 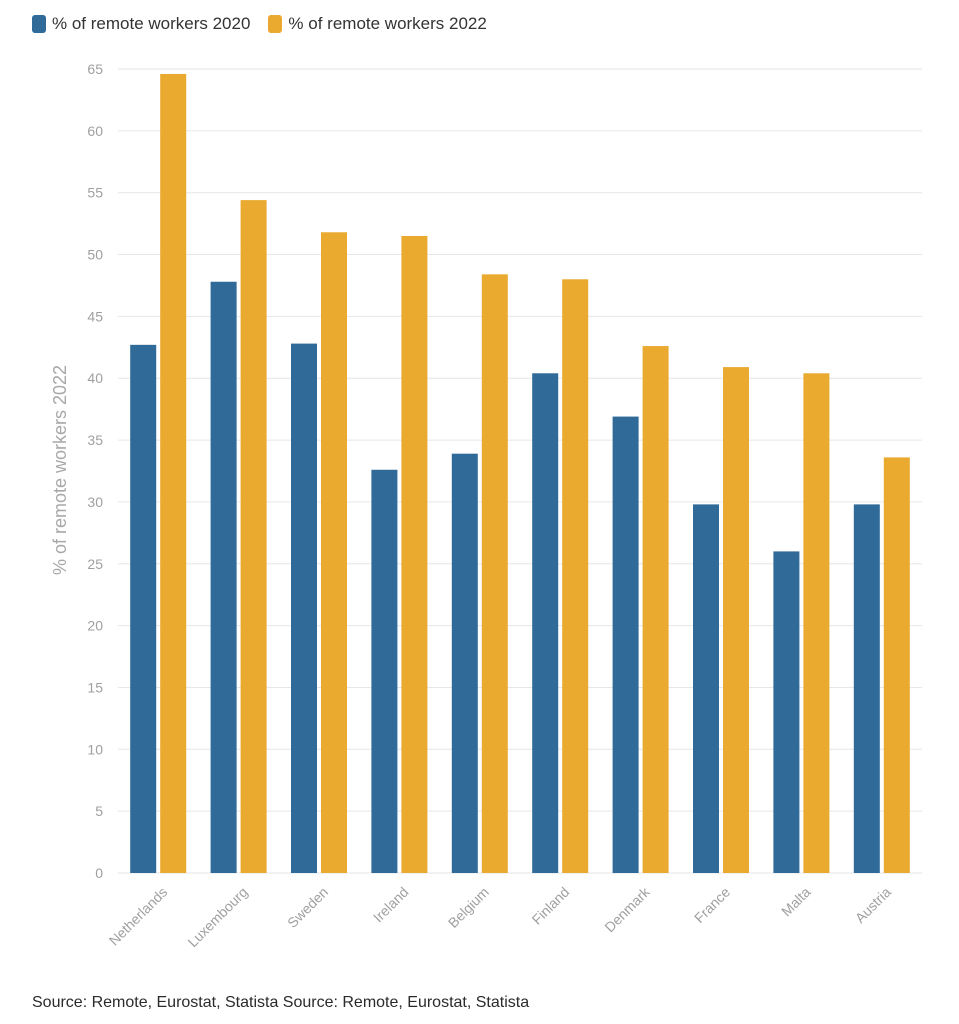 I want to click on y-tick-label: 25, so click(x=95, y=564).